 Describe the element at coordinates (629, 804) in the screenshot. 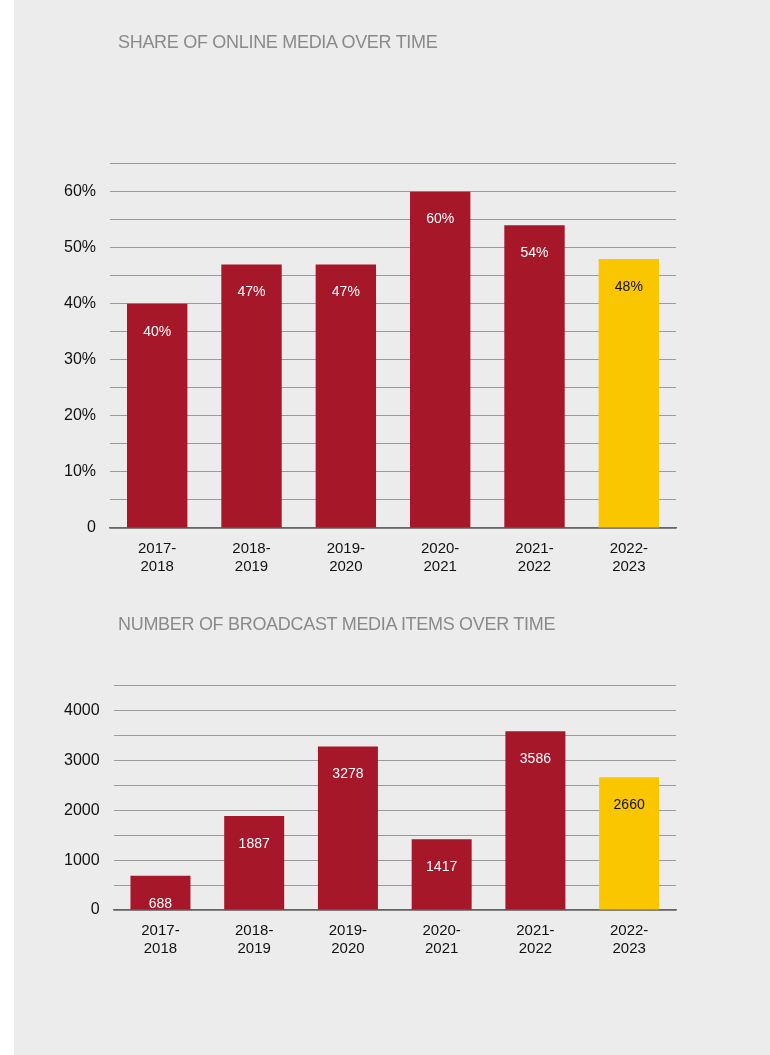

I see `data-label: 2660` at that location.